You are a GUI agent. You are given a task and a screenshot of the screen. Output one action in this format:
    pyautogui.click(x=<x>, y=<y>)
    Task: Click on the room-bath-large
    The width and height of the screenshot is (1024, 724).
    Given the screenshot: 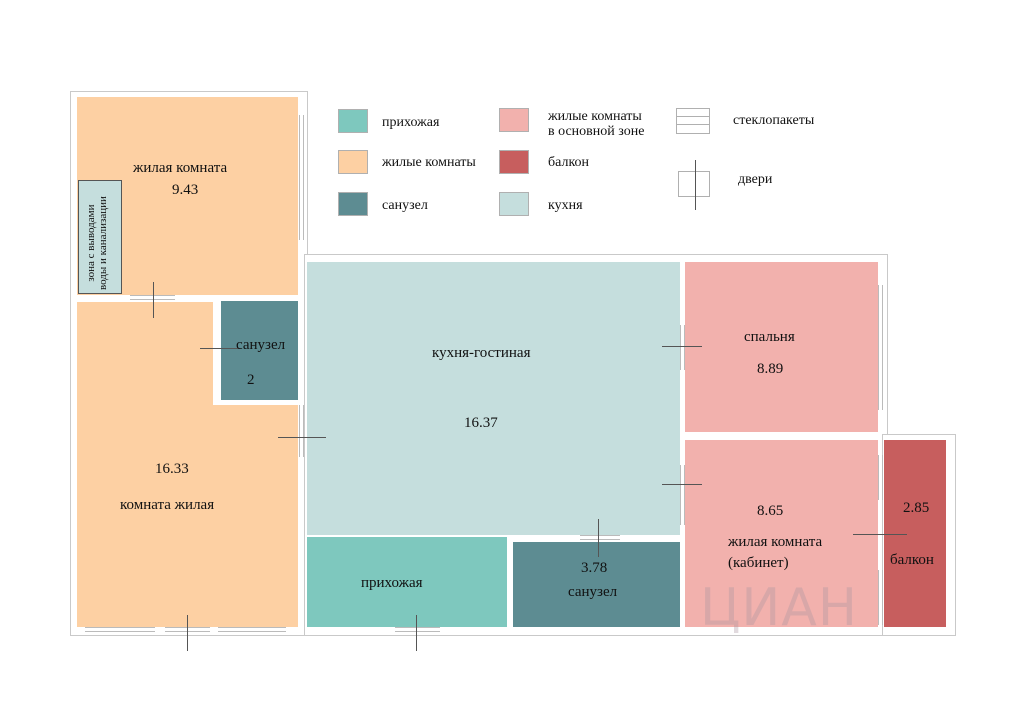 What is the action you would take?
    pyautogui.click(x=596, y=584)
    